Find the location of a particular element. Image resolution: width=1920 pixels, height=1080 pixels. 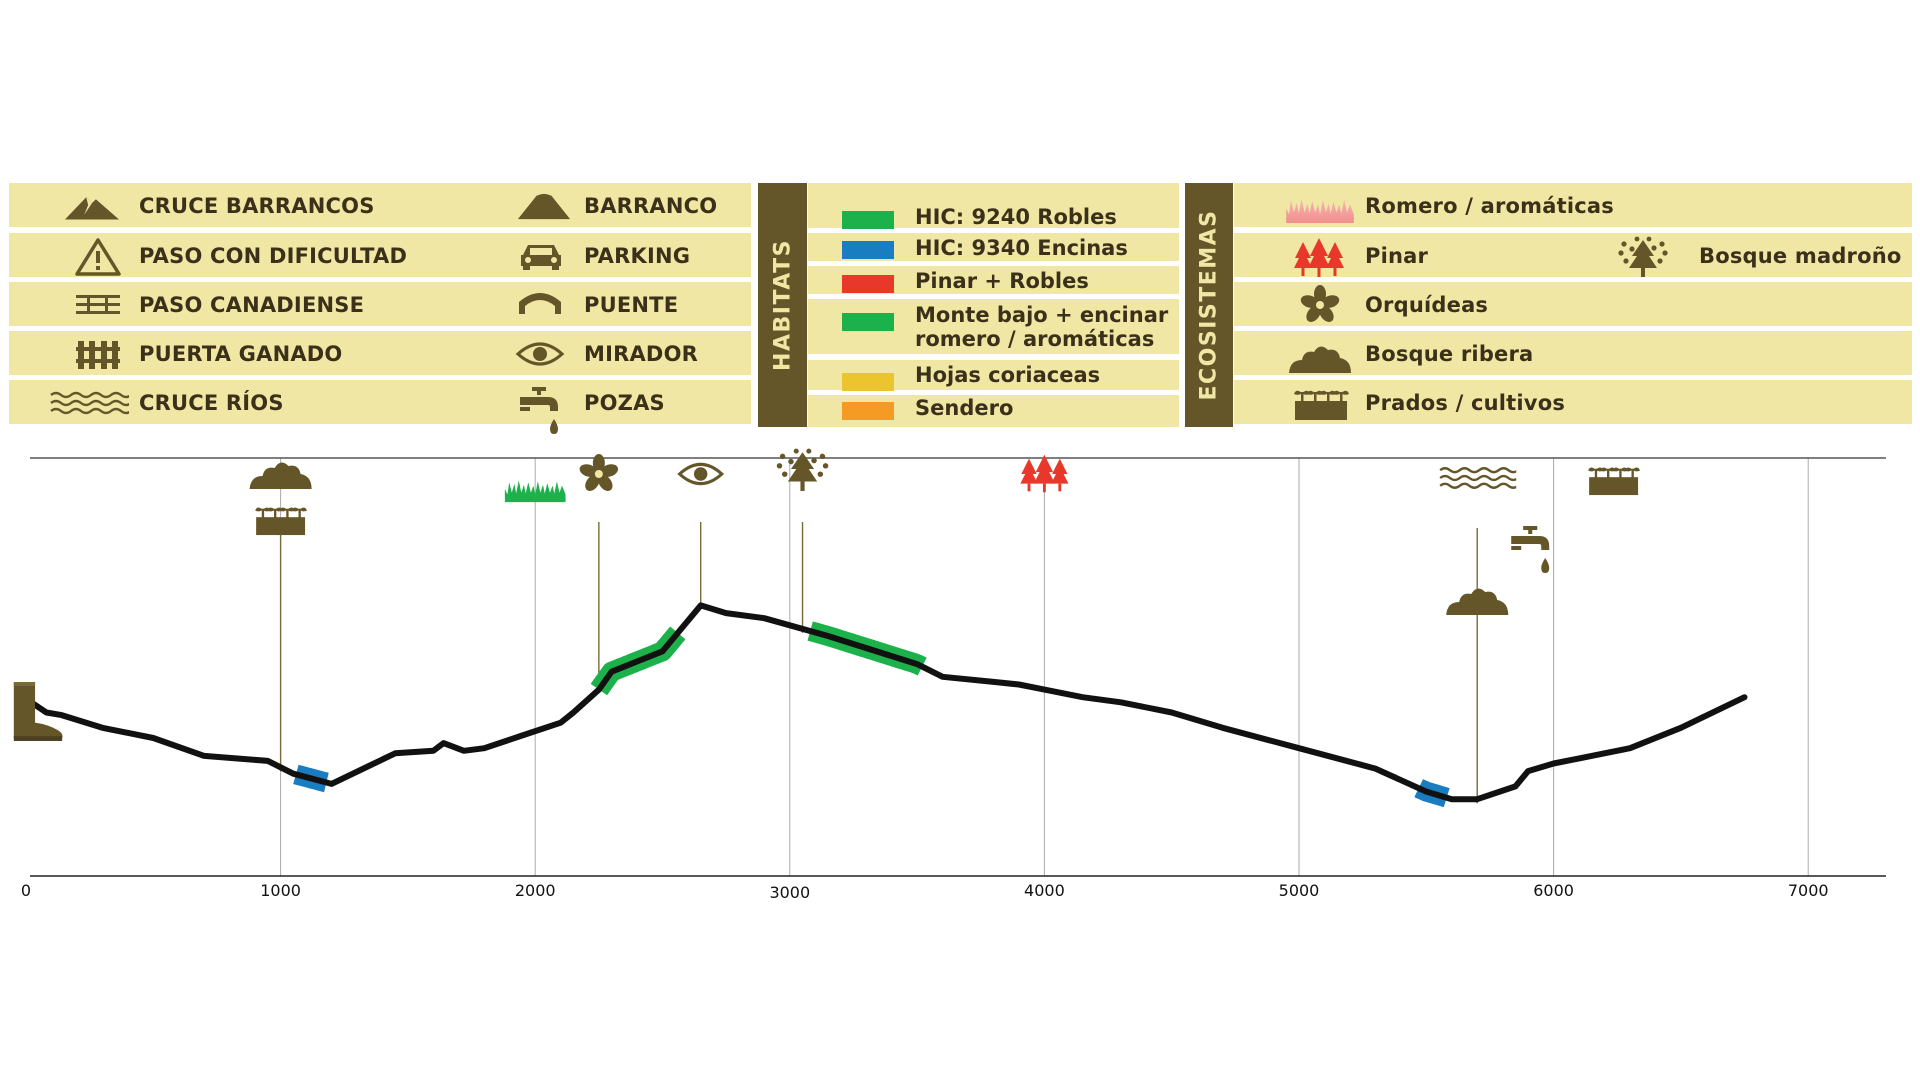

legend-label: CRUCE BARRANCOS is located at coordinates (257, 206).